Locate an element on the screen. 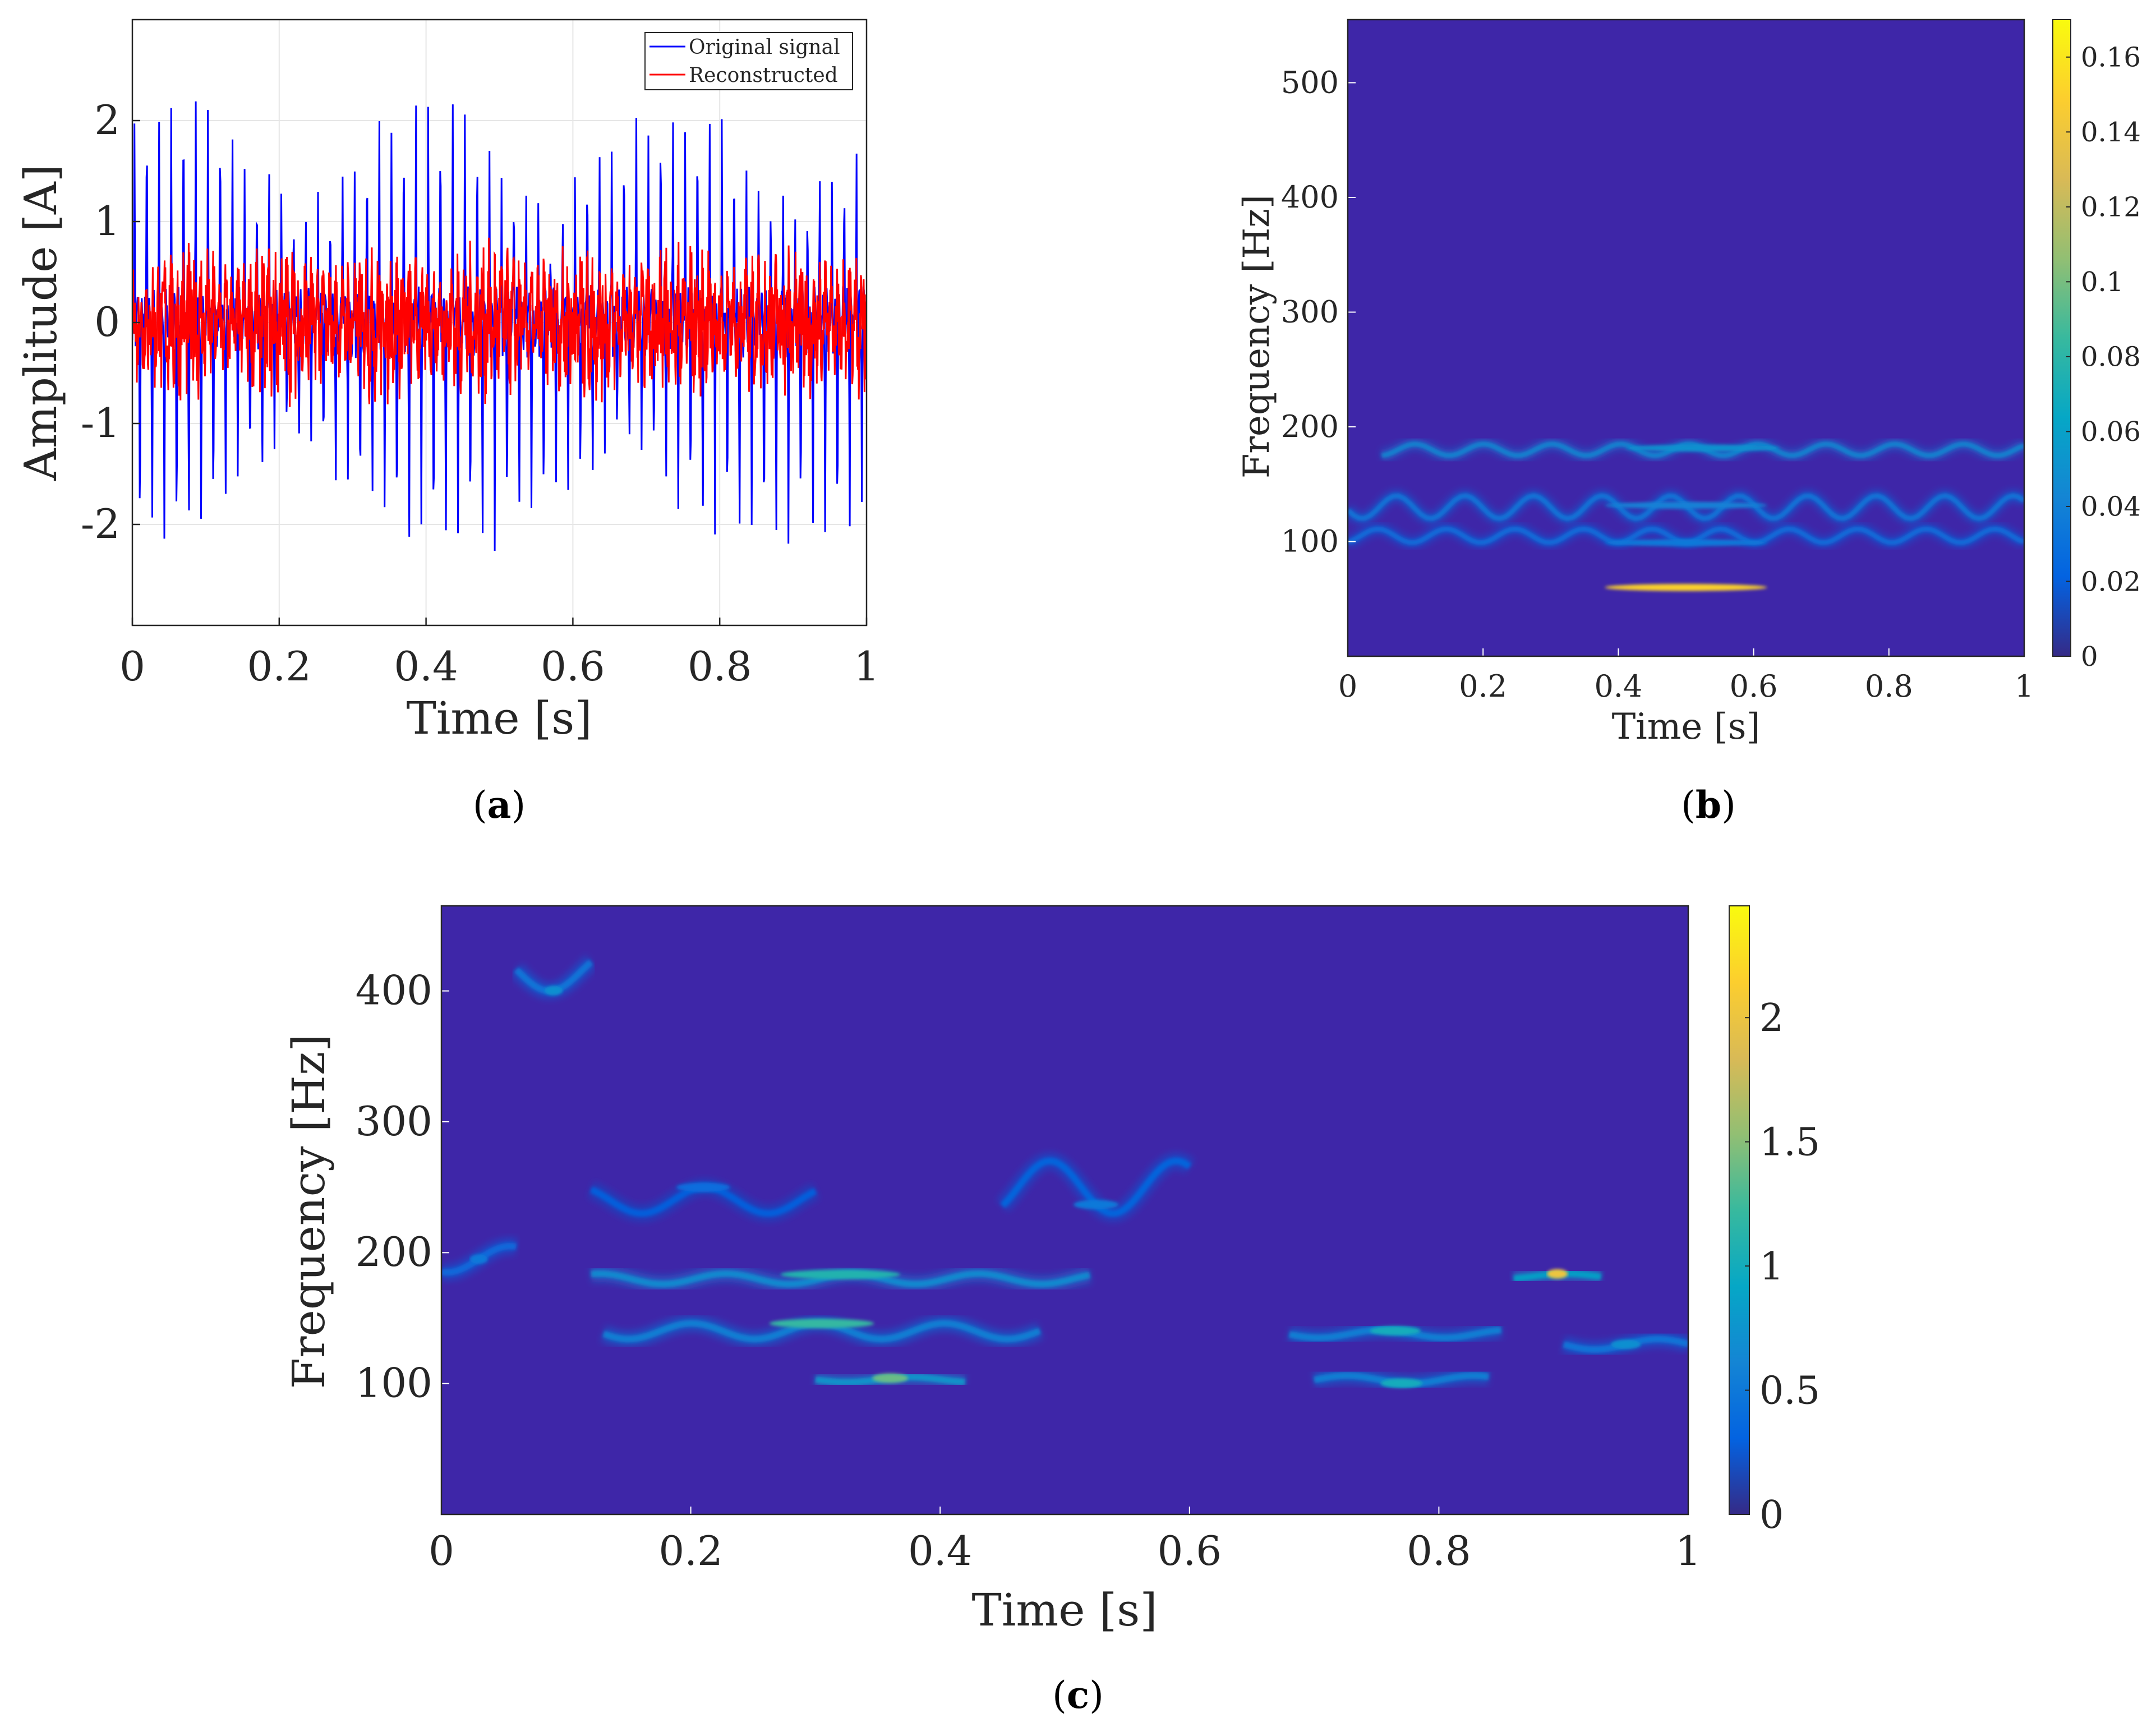 The width and height of the screenshot is (2156, 1727). colorbar-tick-label: 0.5 is located at coordinates (1789, 1391).